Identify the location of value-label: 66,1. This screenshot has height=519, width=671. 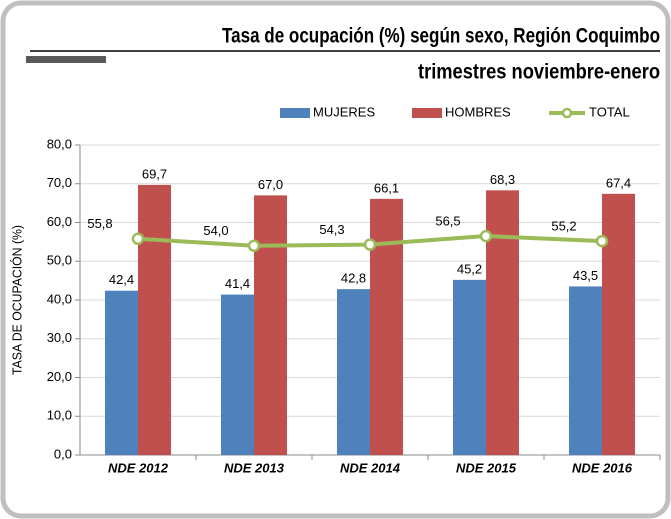
(386, 187).